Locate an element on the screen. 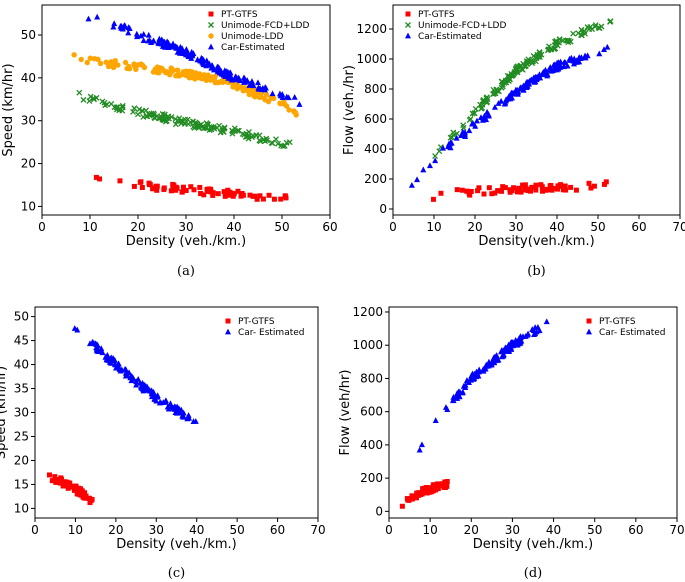  x-tick-label: 60 is located at coordinates (638, 227).